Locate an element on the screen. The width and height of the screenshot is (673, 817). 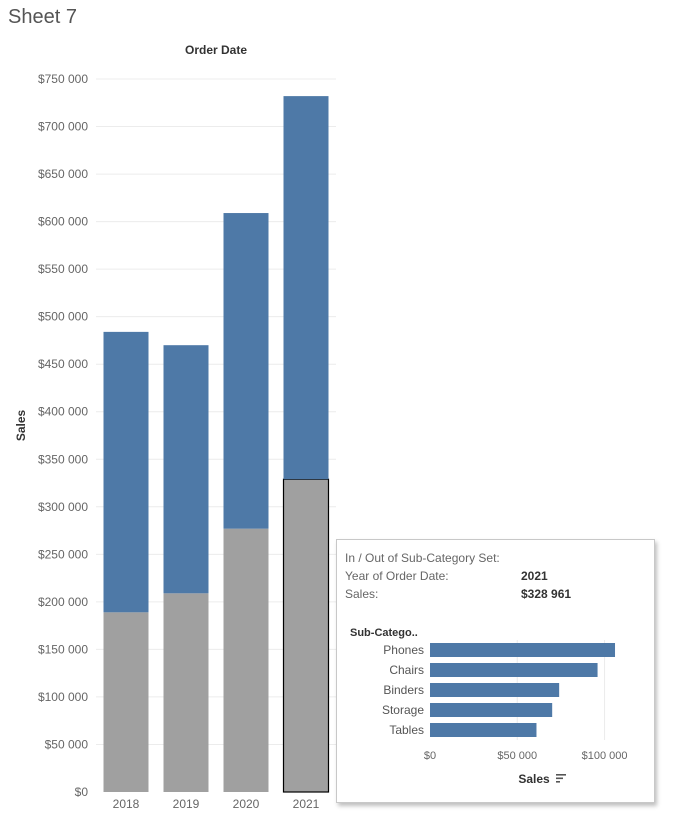
bar-chairs is located at coordinates (514, 670).